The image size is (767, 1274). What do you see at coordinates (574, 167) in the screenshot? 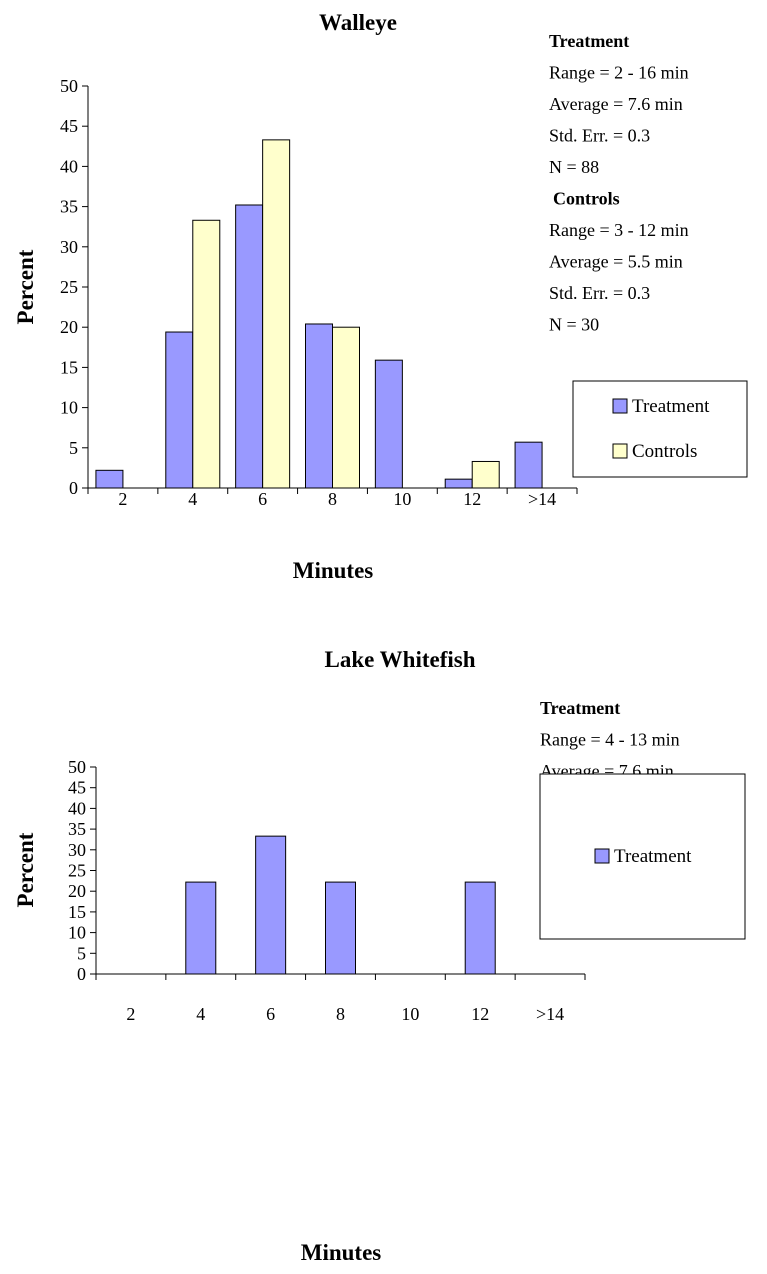
I see `stats-line: N = 88` at bounding box center [574, 167].